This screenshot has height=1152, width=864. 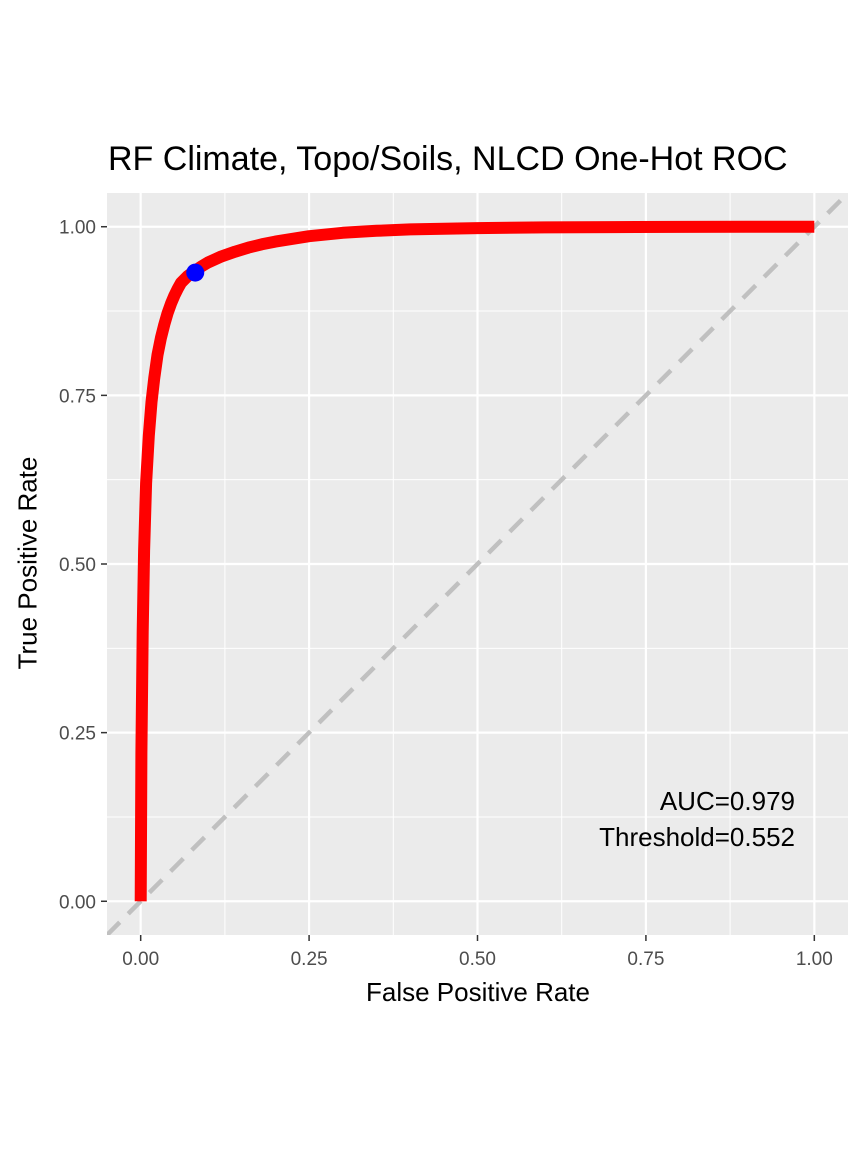 What do you see at coordinates (697, 837) in the screenshot?
I see `threshold-annotation: Threshold=0.552` at bounding box center [697, 837].